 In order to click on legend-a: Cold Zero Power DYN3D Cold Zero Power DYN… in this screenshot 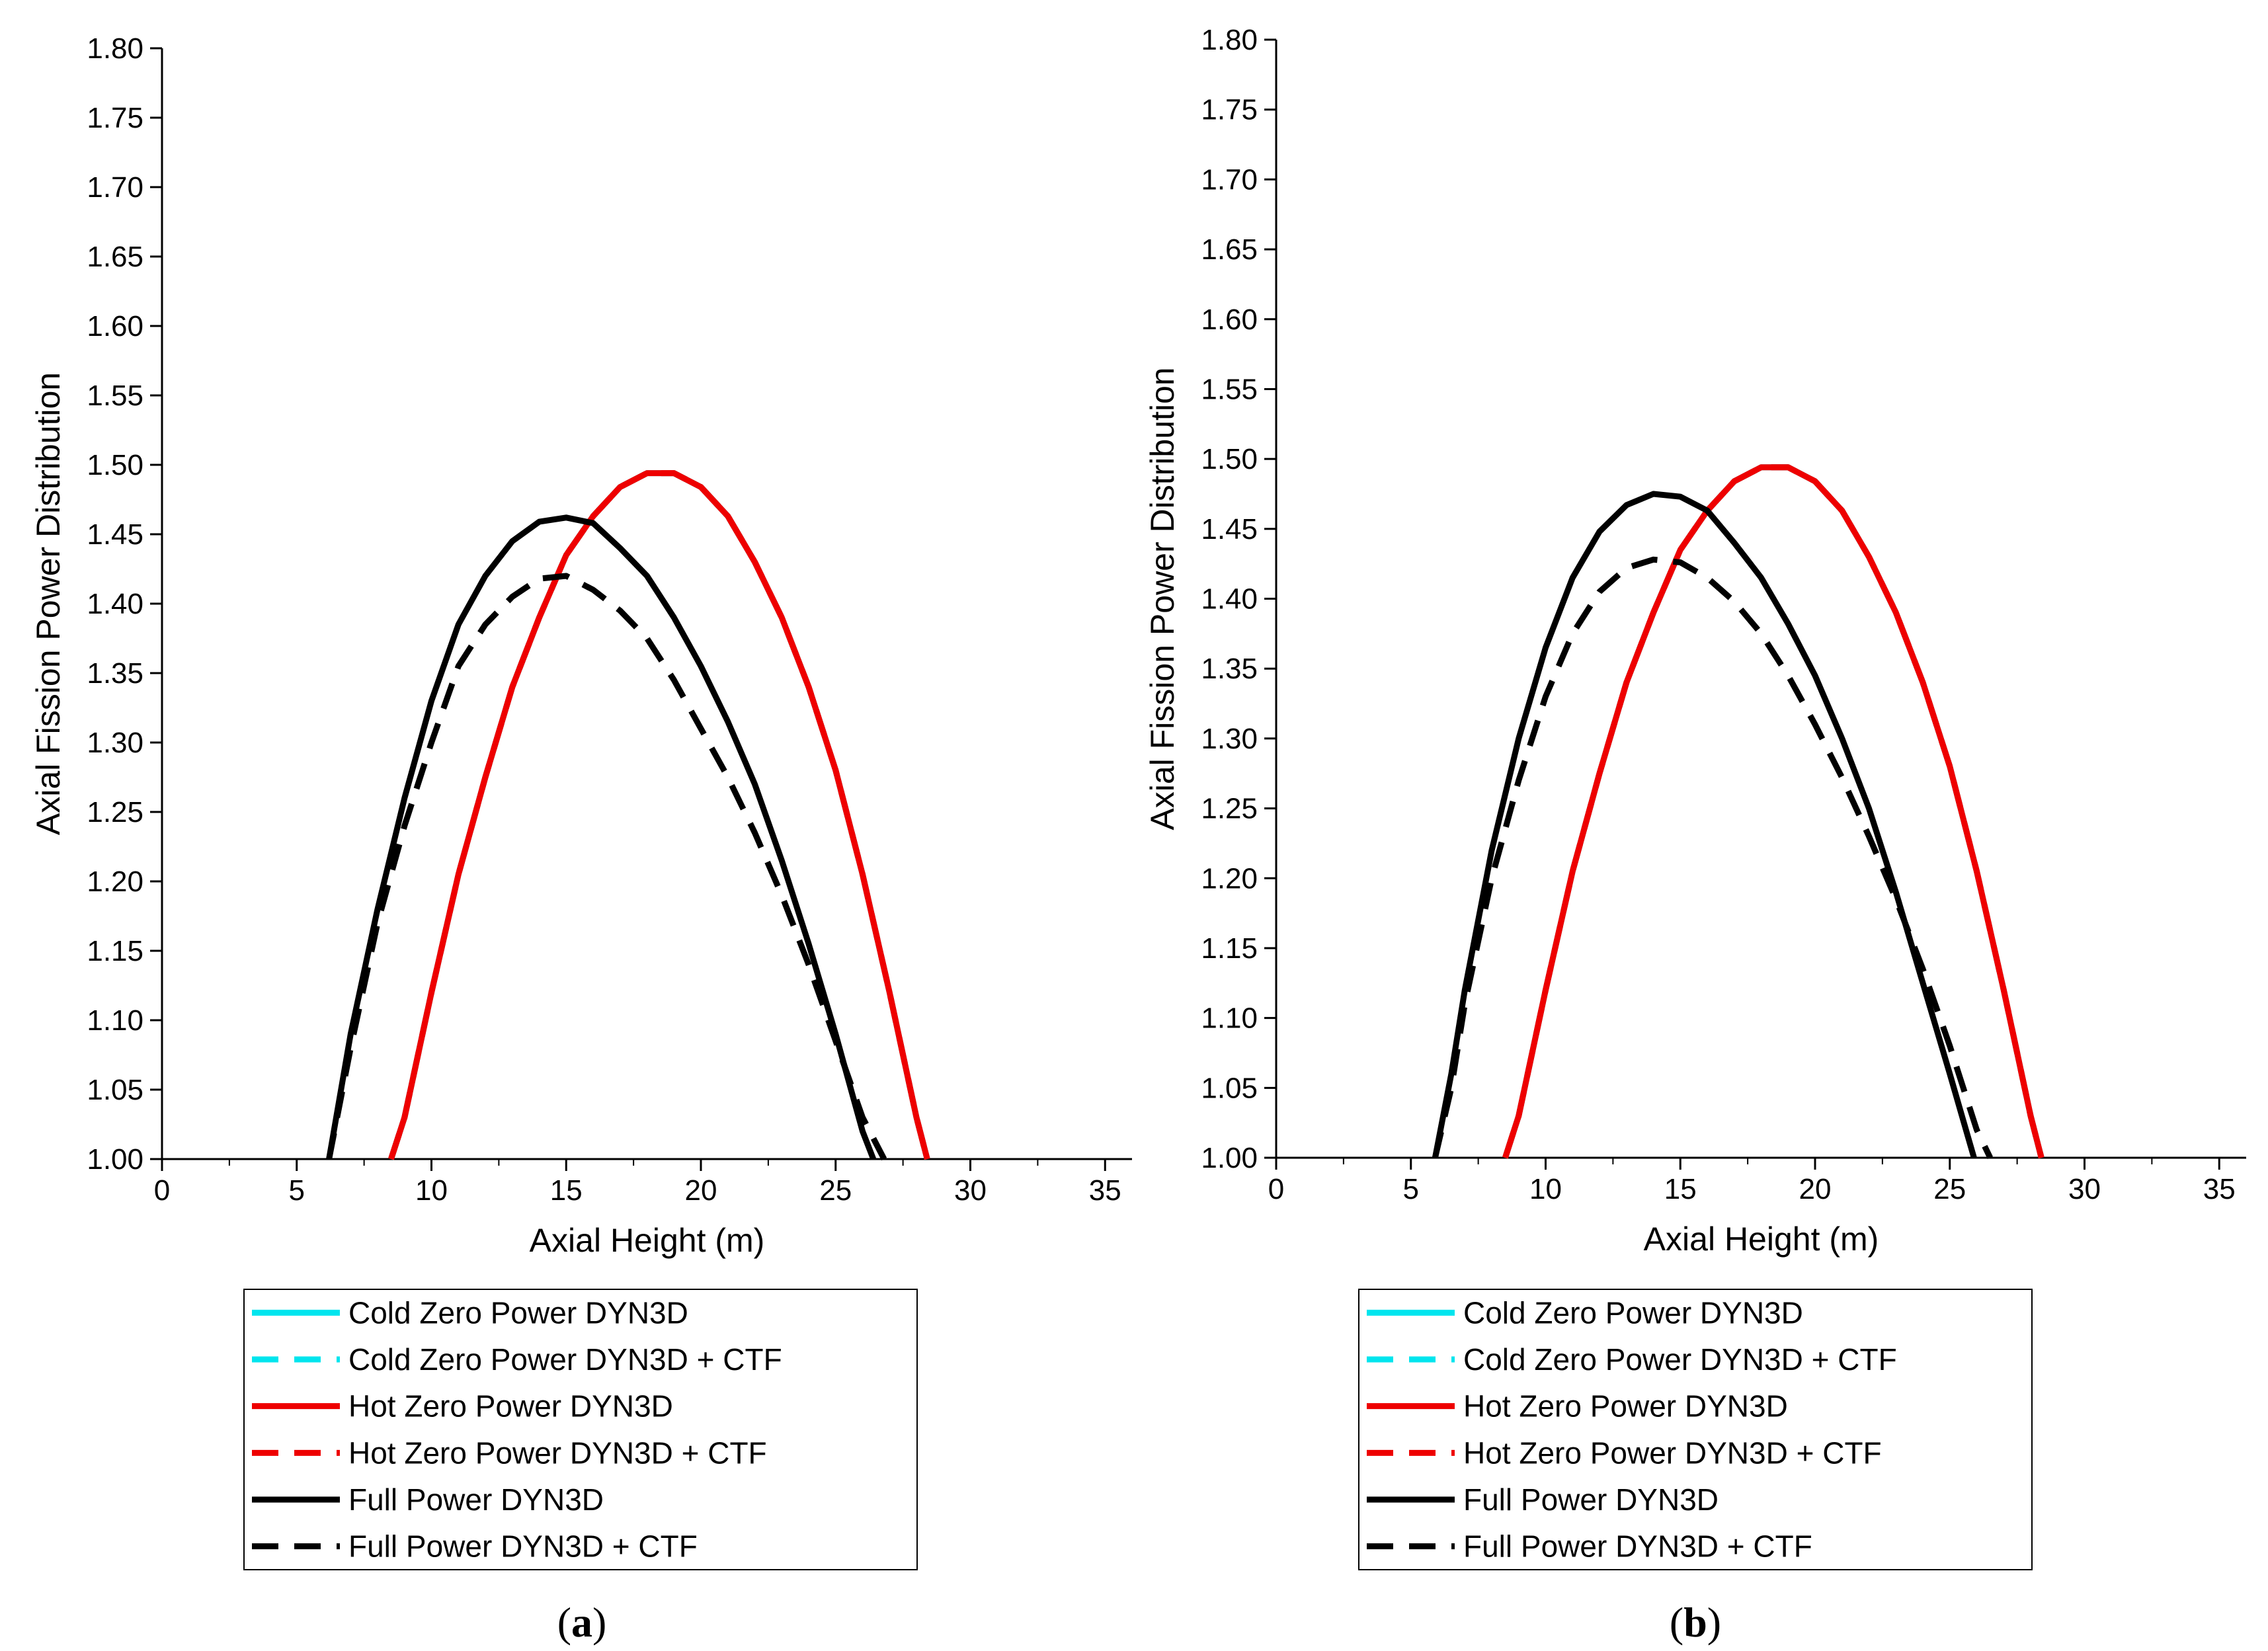, I will do `click(581, 1429)`.